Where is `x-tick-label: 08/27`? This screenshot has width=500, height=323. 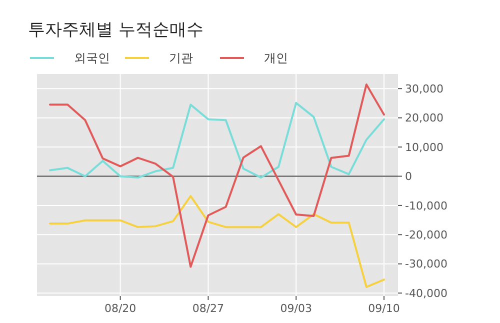 x-tick-label: 08/27 is located at coordinates (208, 308).